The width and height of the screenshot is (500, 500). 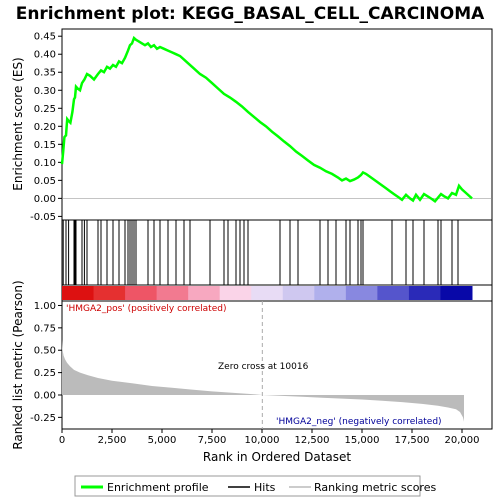 I want to click on es-y-tick-label-5: 0.20, so click(x=45, y=127).